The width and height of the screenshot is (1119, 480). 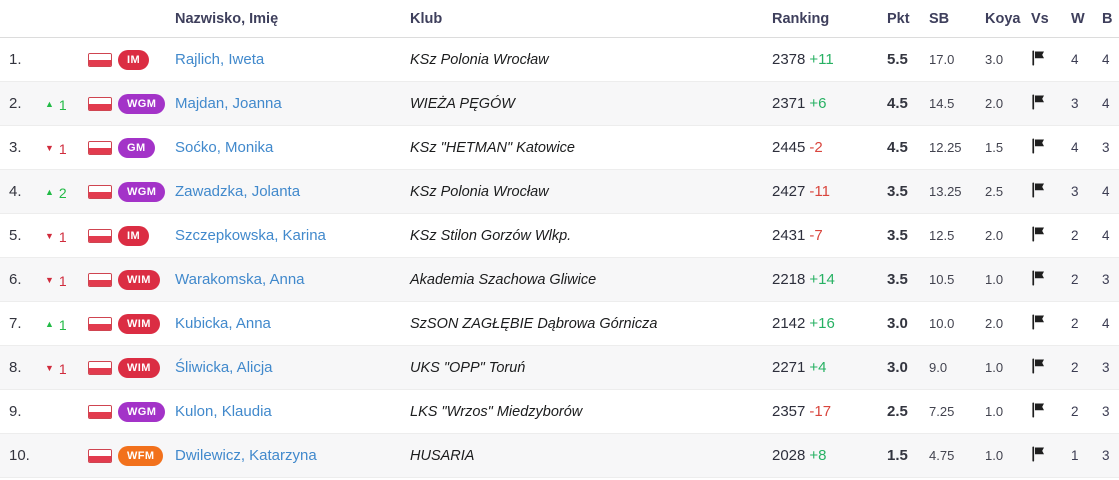 What do you see at coordinates (898, 18) in the screenshot?
I see `header-pkt: Pkt` at bounding box center [898, 18].